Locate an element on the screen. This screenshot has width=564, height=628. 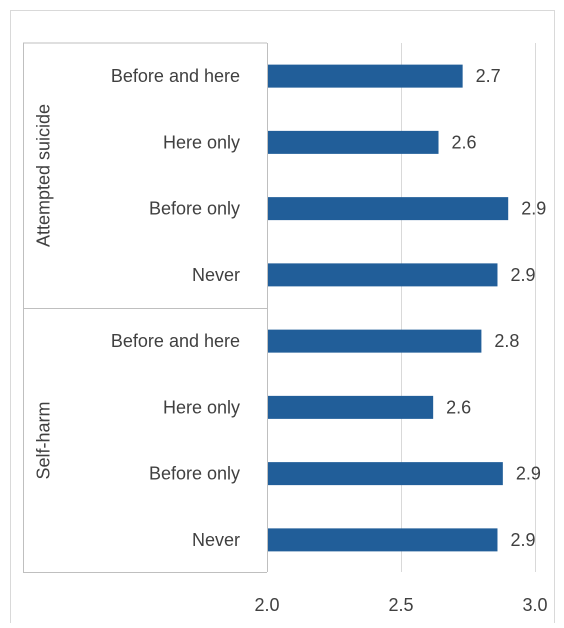
x-tick-label: 3.0 is located at coordinates (534, 605).